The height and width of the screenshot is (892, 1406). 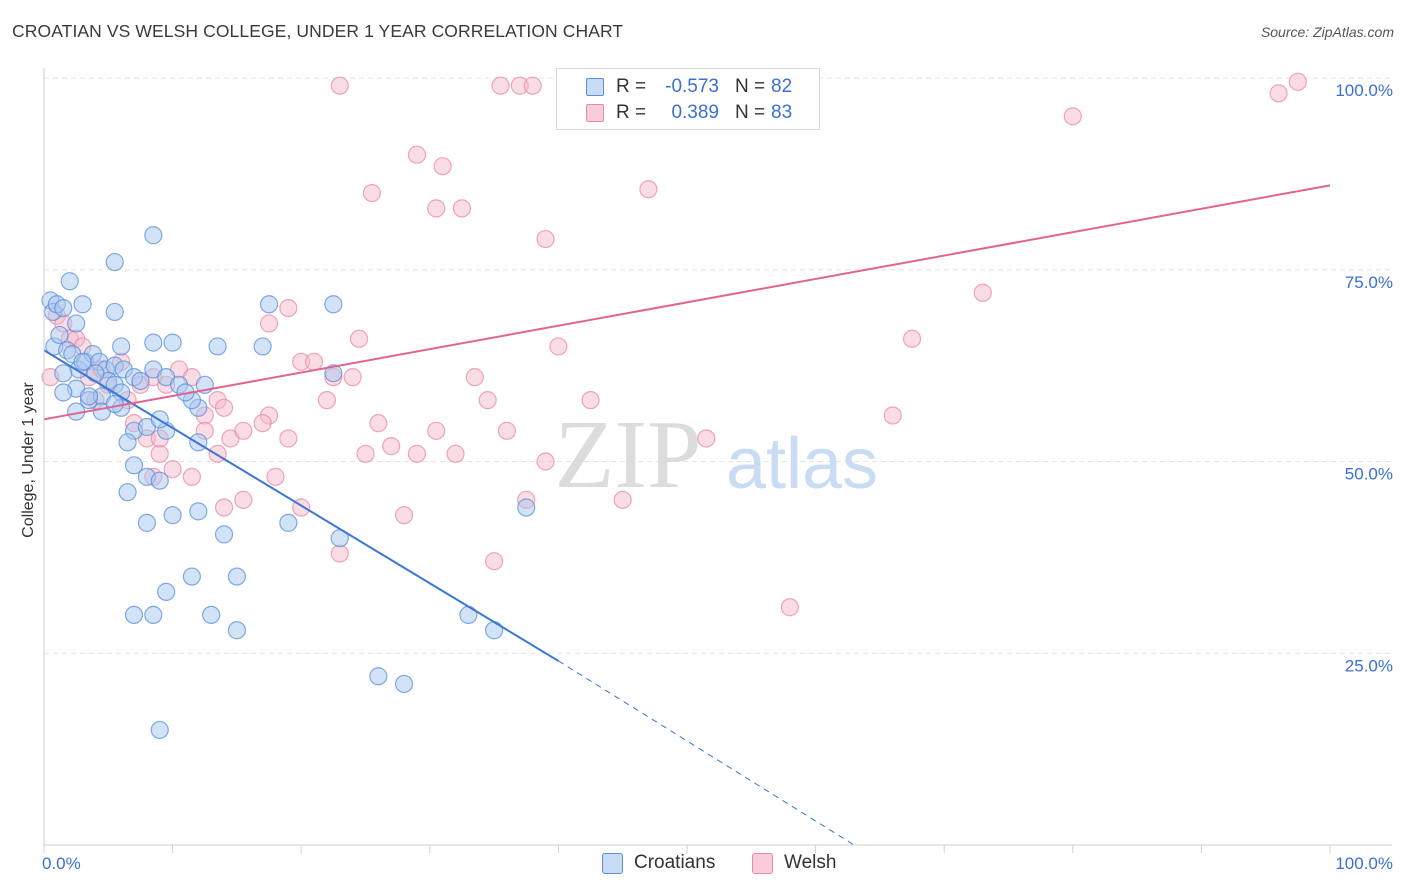 What do you see at coordinates (1364, 863) in the screenshot?
I see `x-tick-label: 100.0%` at bounding box center [1364, 863].